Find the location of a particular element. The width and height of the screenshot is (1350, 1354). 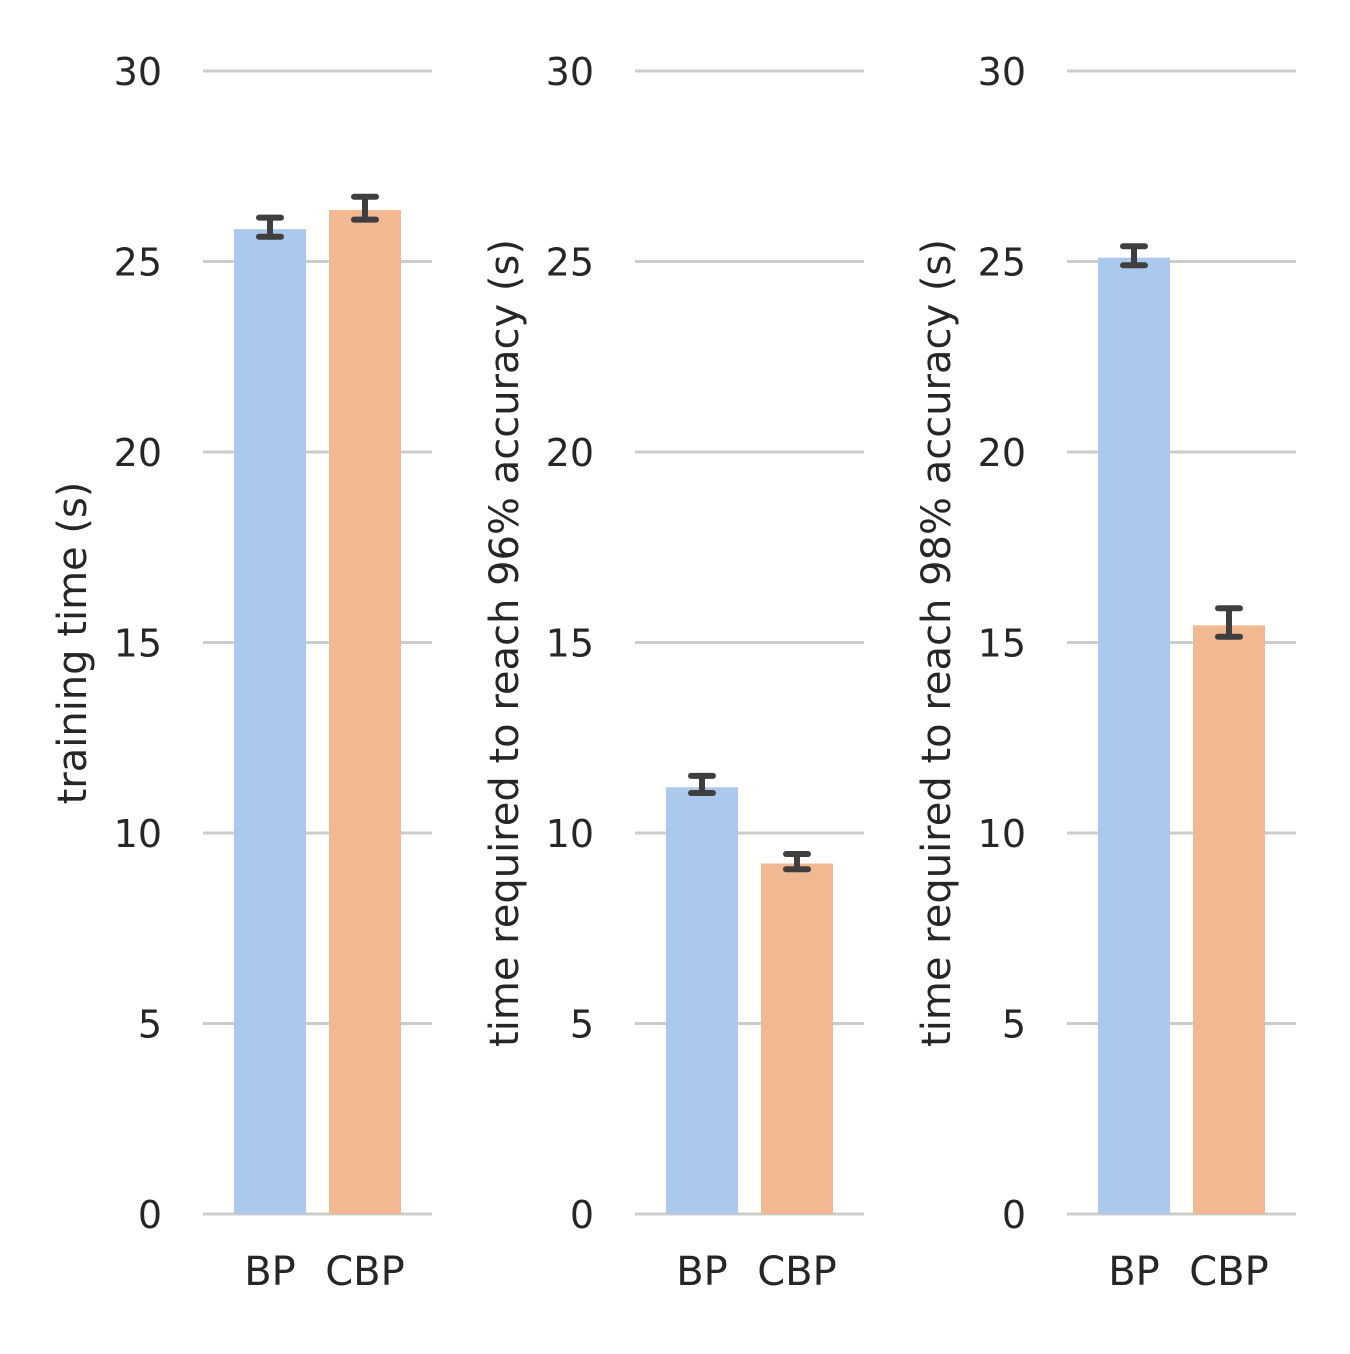

panel-3-ylabel: time required to reach 98% accuracy (s) is located at coordinates (937, 643).